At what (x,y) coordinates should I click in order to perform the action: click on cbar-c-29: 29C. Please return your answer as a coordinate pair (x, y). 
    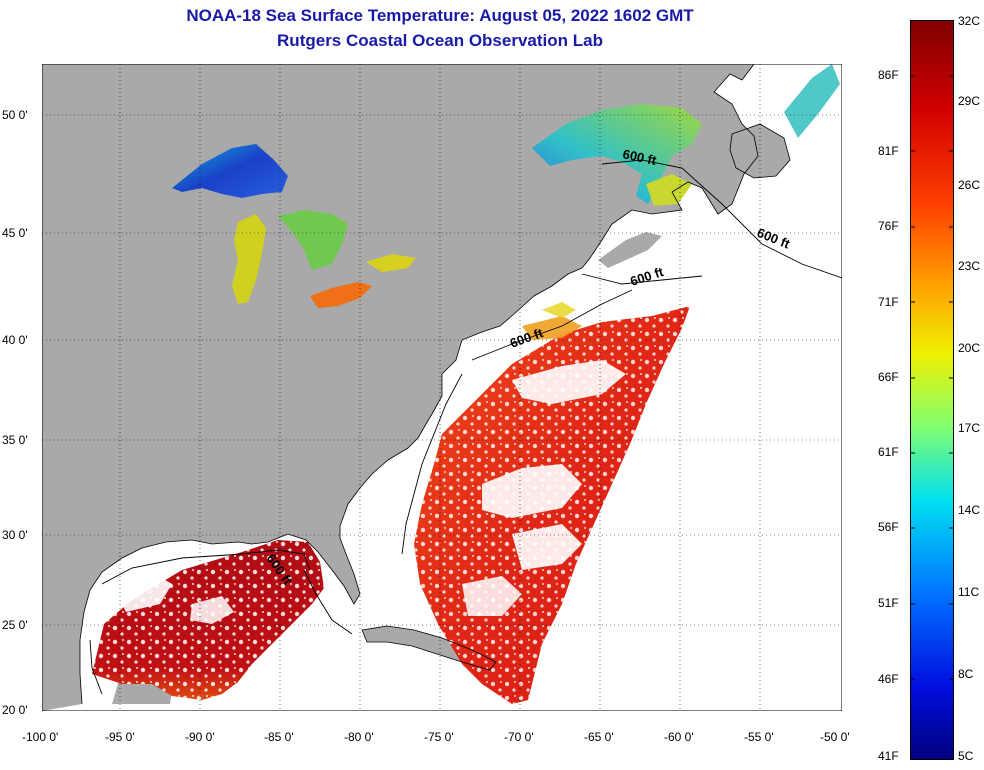
    Looking at the image, I should click on (969, 101).